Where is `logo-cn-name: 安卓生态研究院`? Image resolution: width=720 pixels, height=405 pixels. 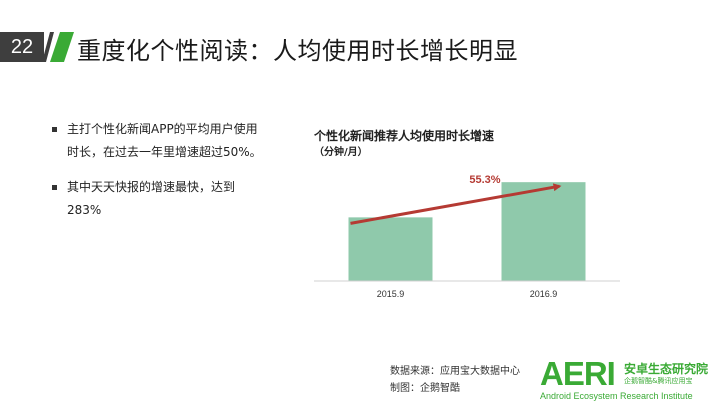 logo-cn-name: 安卓生态研究院 is located at coordinates (666, 369).